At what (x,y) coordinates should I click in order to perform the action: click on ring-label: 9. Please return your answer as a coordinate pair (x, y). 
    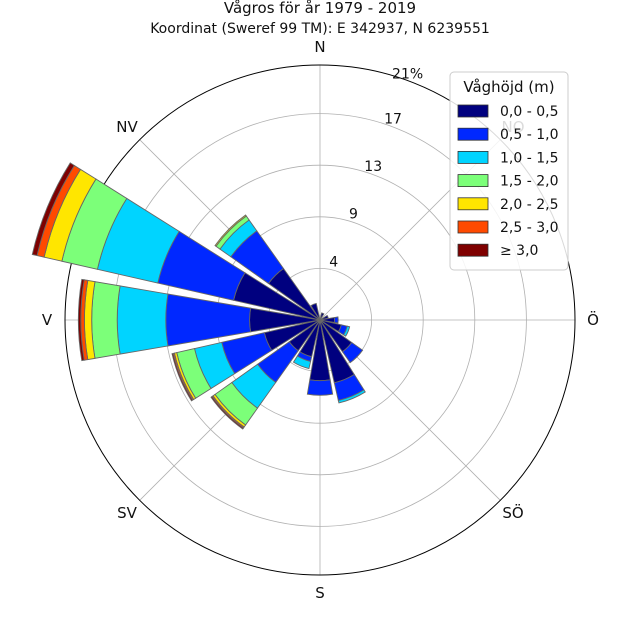
    Looking at the image, I should click on (353, 215).